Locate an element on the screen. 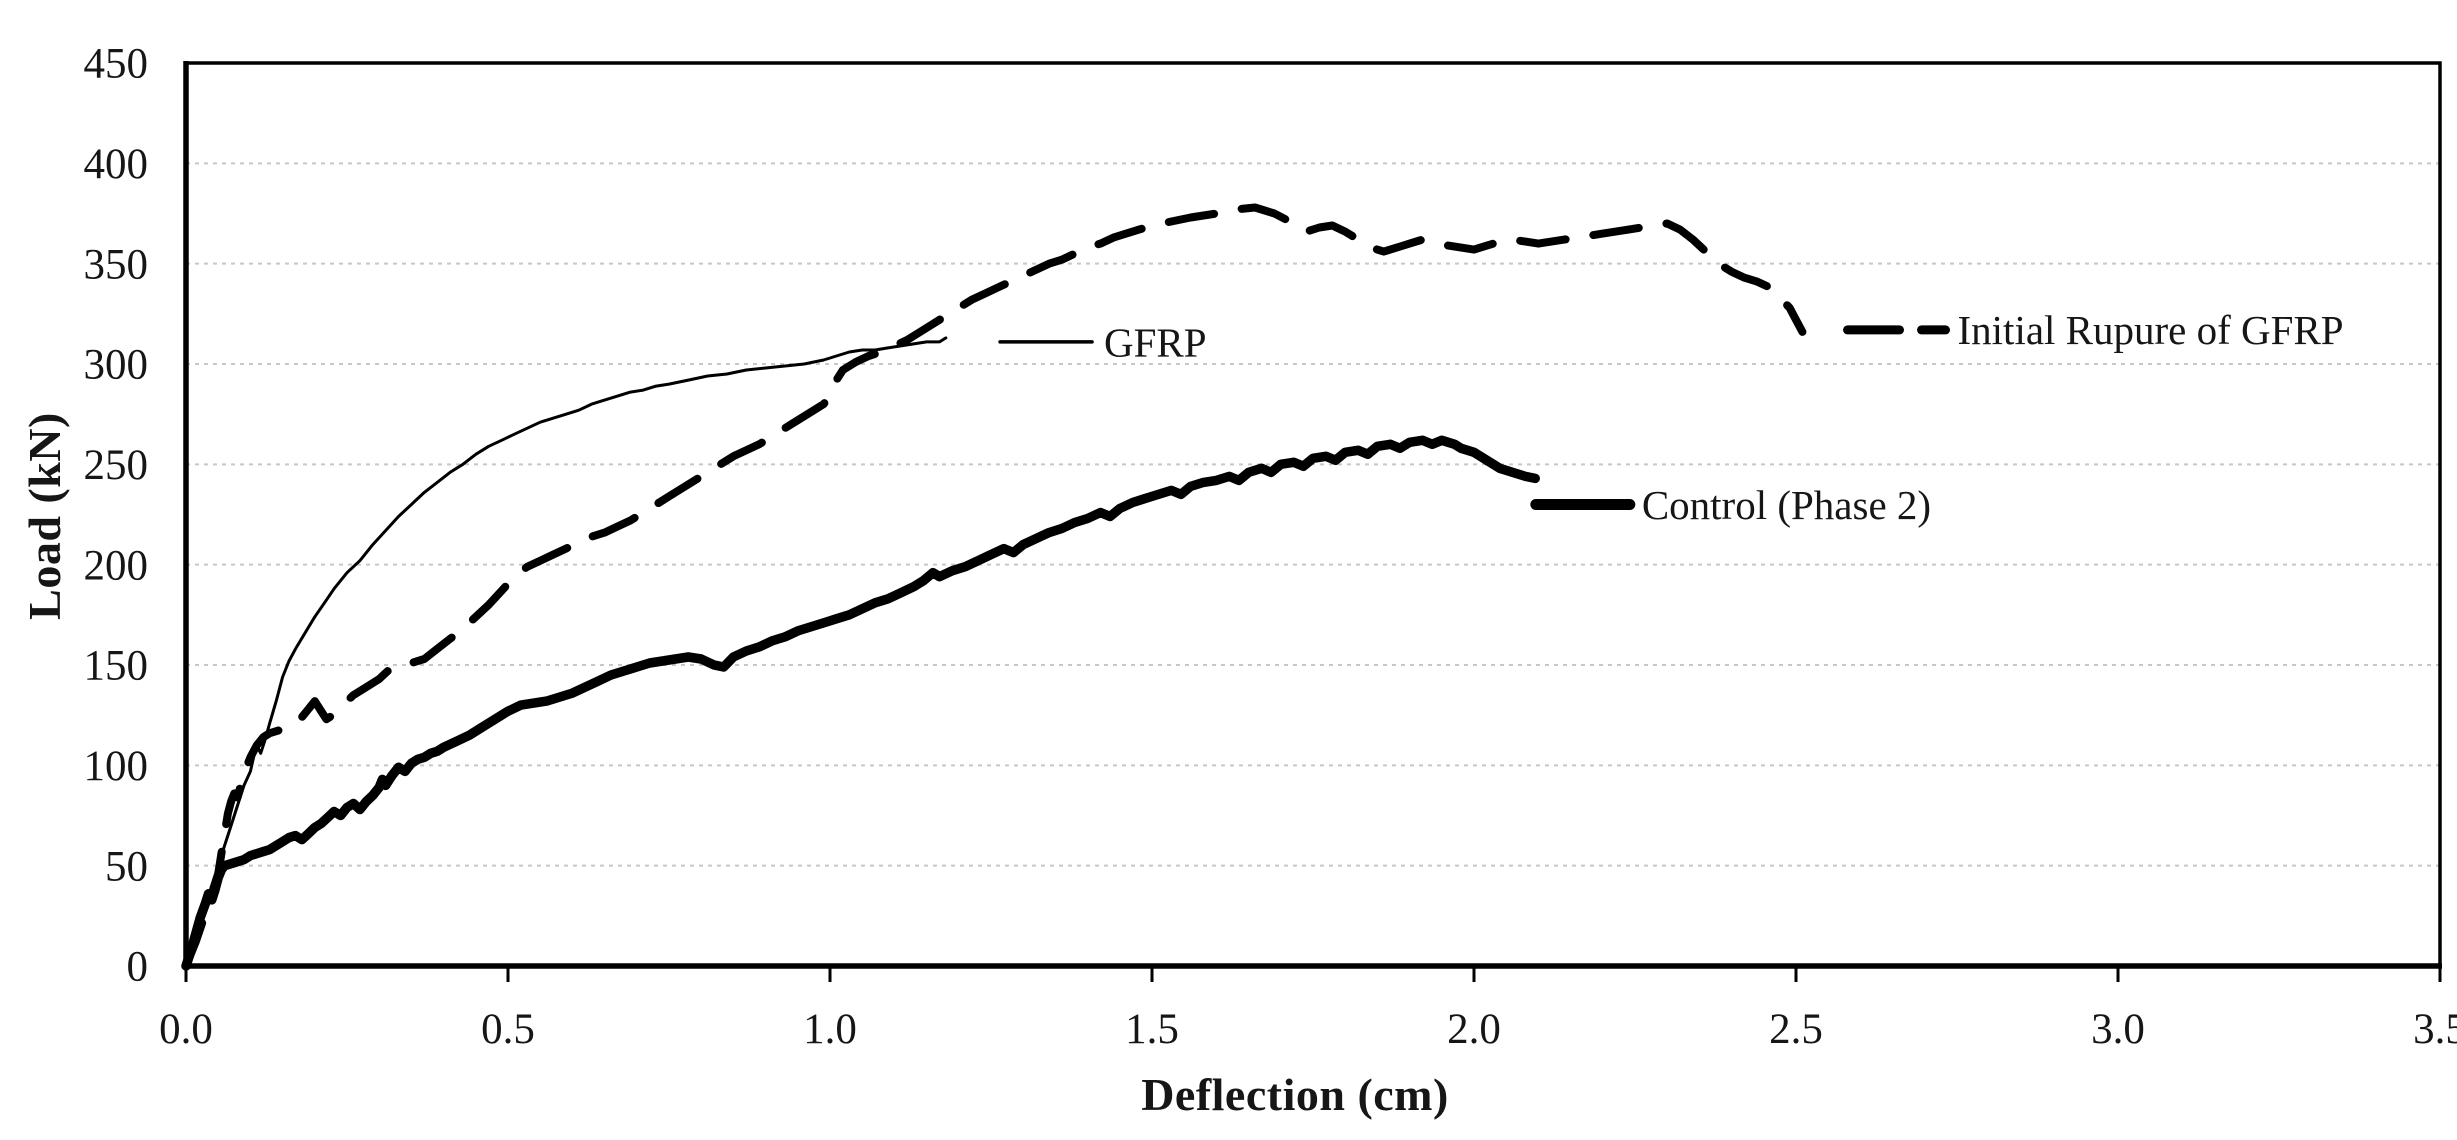  y-tick-label-50: 50 is located at coordinates (126, 866).